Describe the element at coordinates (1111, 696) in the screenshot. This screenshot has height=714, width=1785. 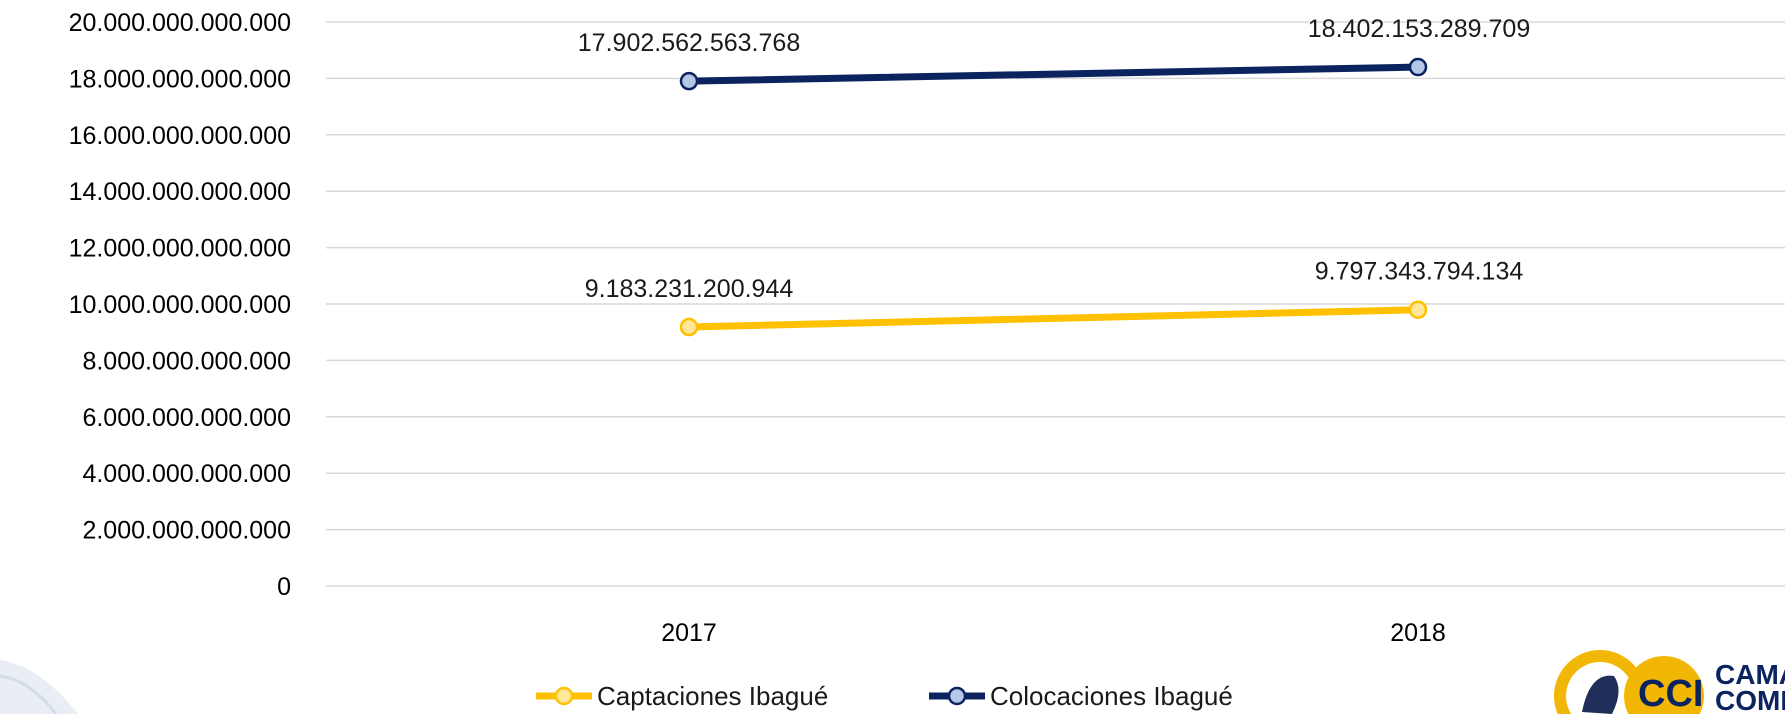
I see `legend-label: Colocaciones Ibagué` at that location.